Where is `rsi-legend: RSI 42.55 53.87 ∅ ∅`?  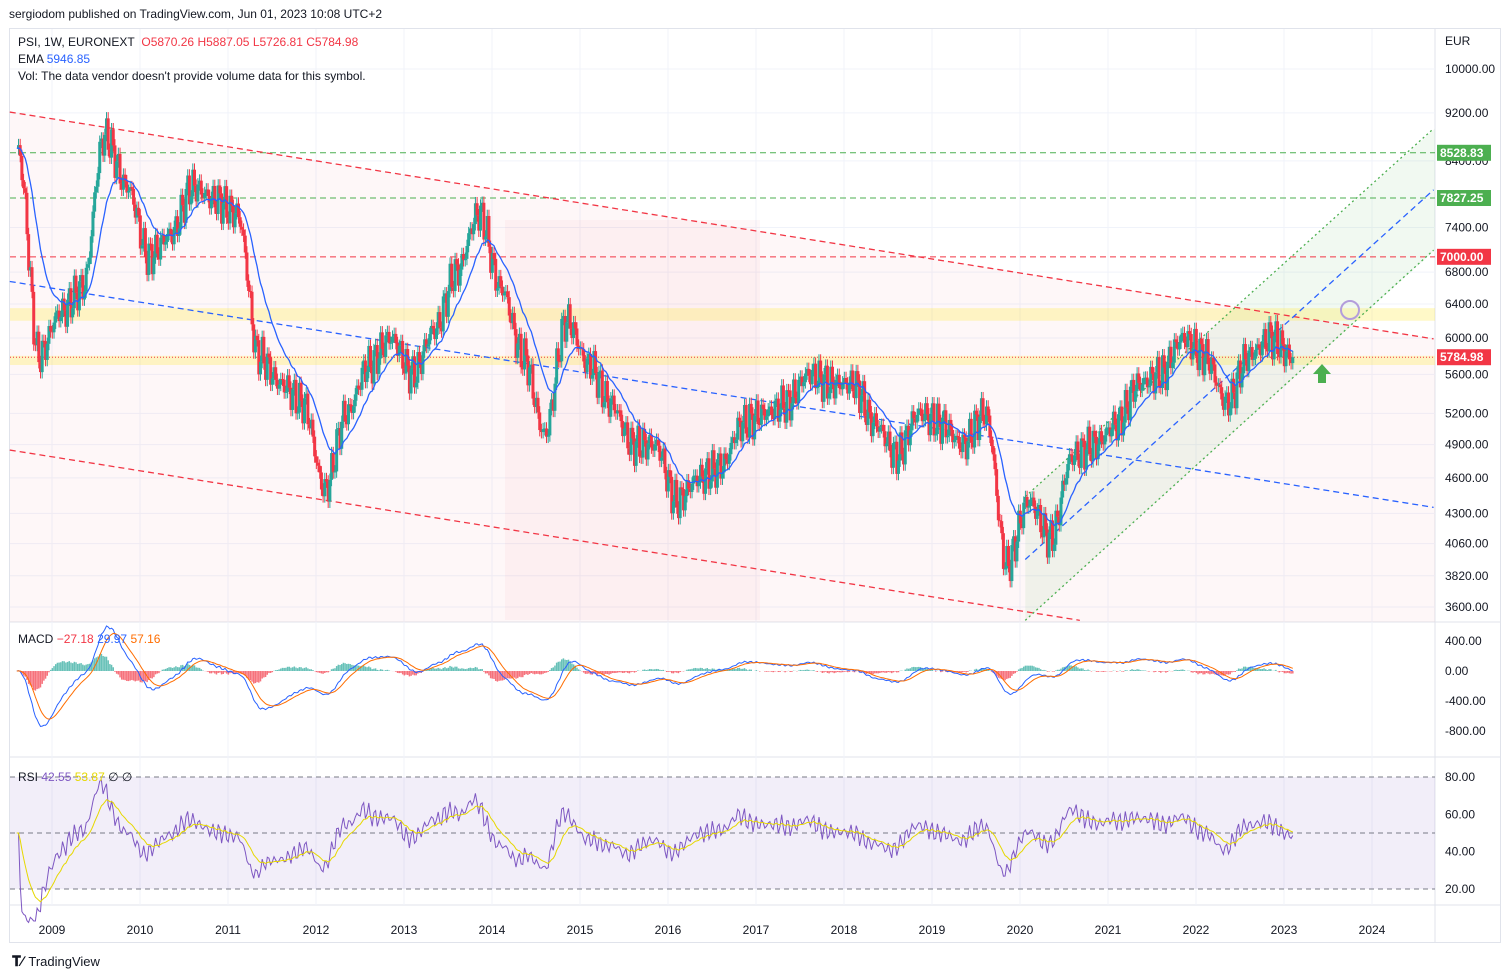
rsi-legend: RSI 42.55 53.87 ∅ ∅ is located at coordinates (75, 777).